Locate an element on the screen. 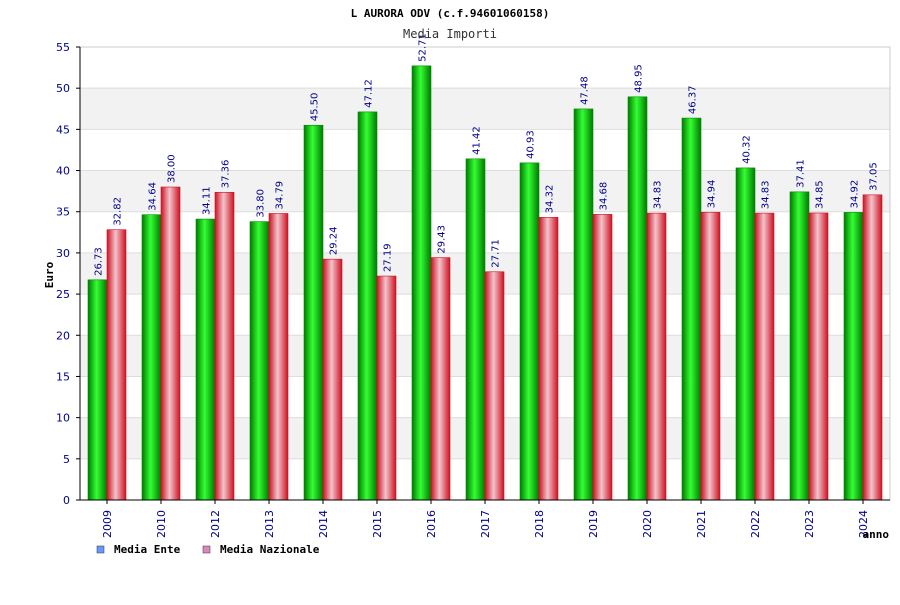 The image size is (900, 605). legend-swatch-media-ente is located at coordinates (100, 549).